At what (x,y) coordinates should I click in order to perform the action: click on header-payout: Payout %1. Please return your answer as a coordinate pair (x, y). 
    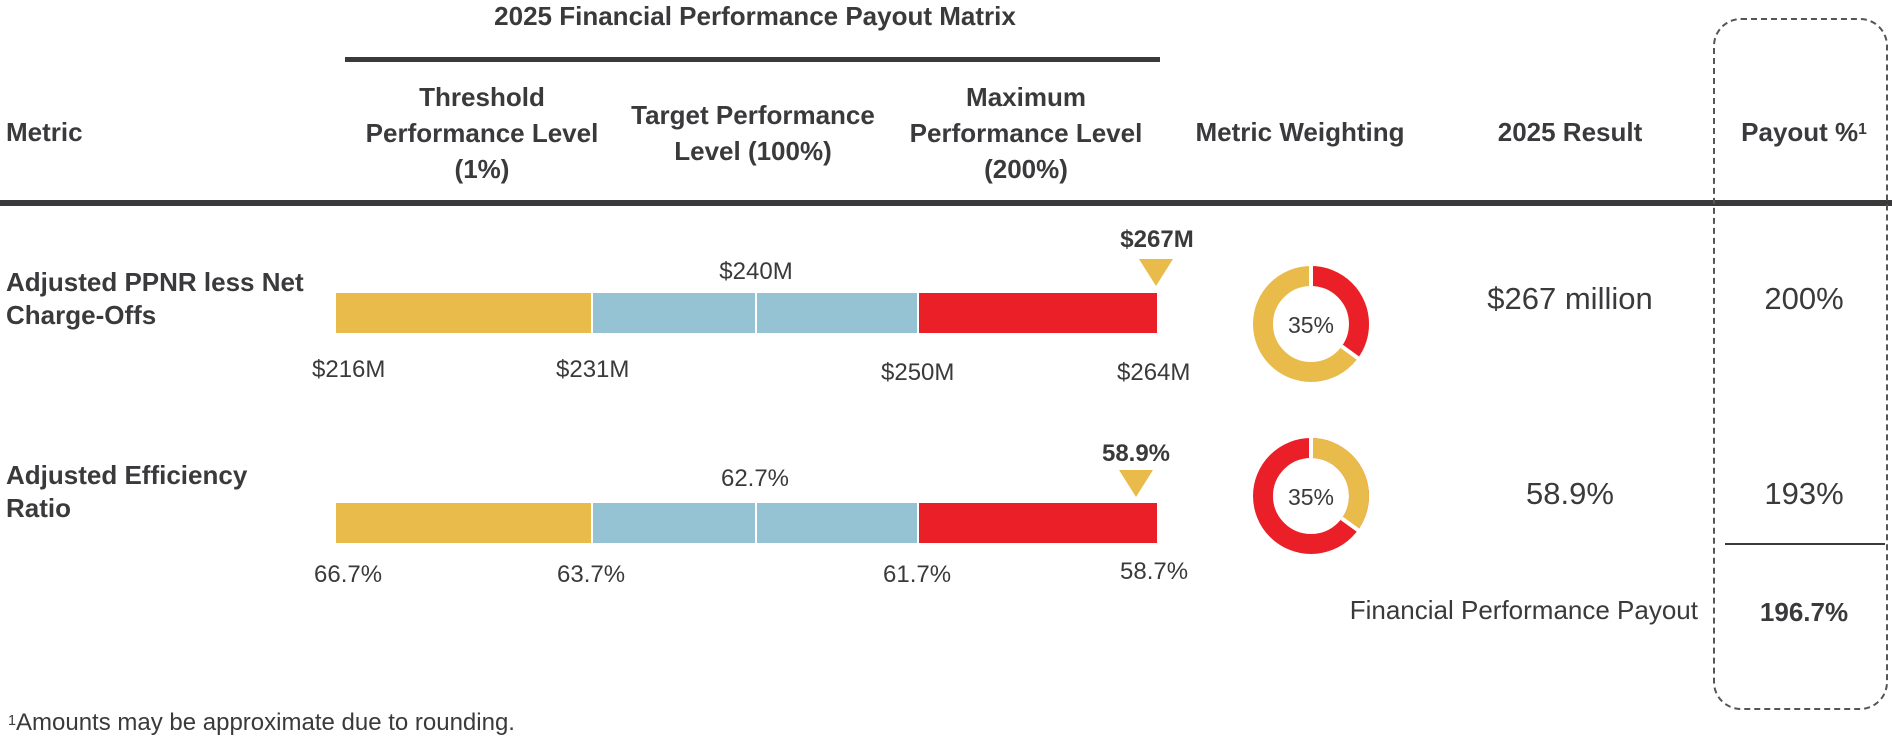
    Looking at the image, I should click on (1804, 132).